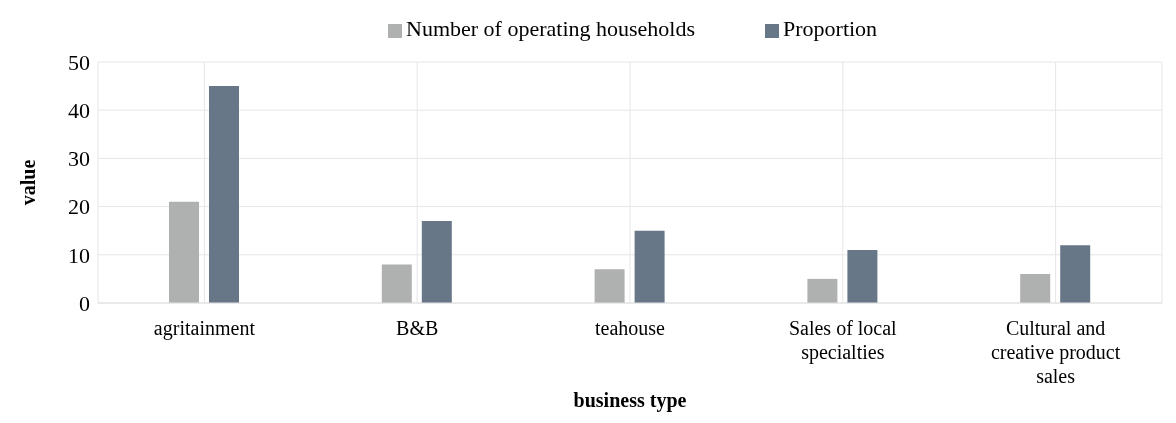  I want to click on y-tick-label: 40, so click(79, 111).